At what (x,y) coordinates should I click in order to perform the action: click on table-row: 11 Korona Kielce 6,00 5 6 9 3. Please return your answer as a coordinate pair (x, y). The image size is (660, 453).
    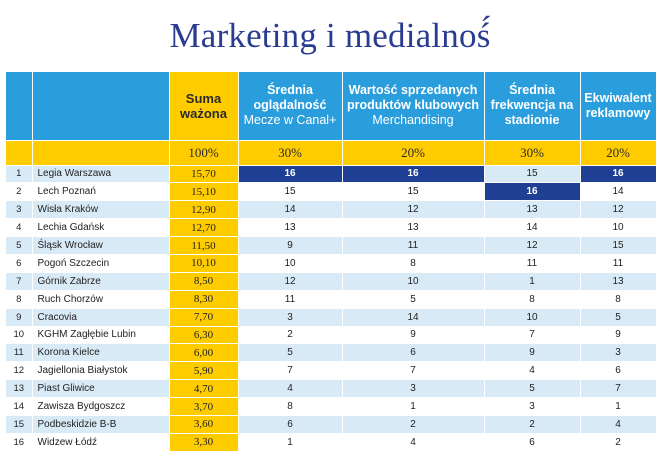
    Looking at the image, I should click on (331, 353).